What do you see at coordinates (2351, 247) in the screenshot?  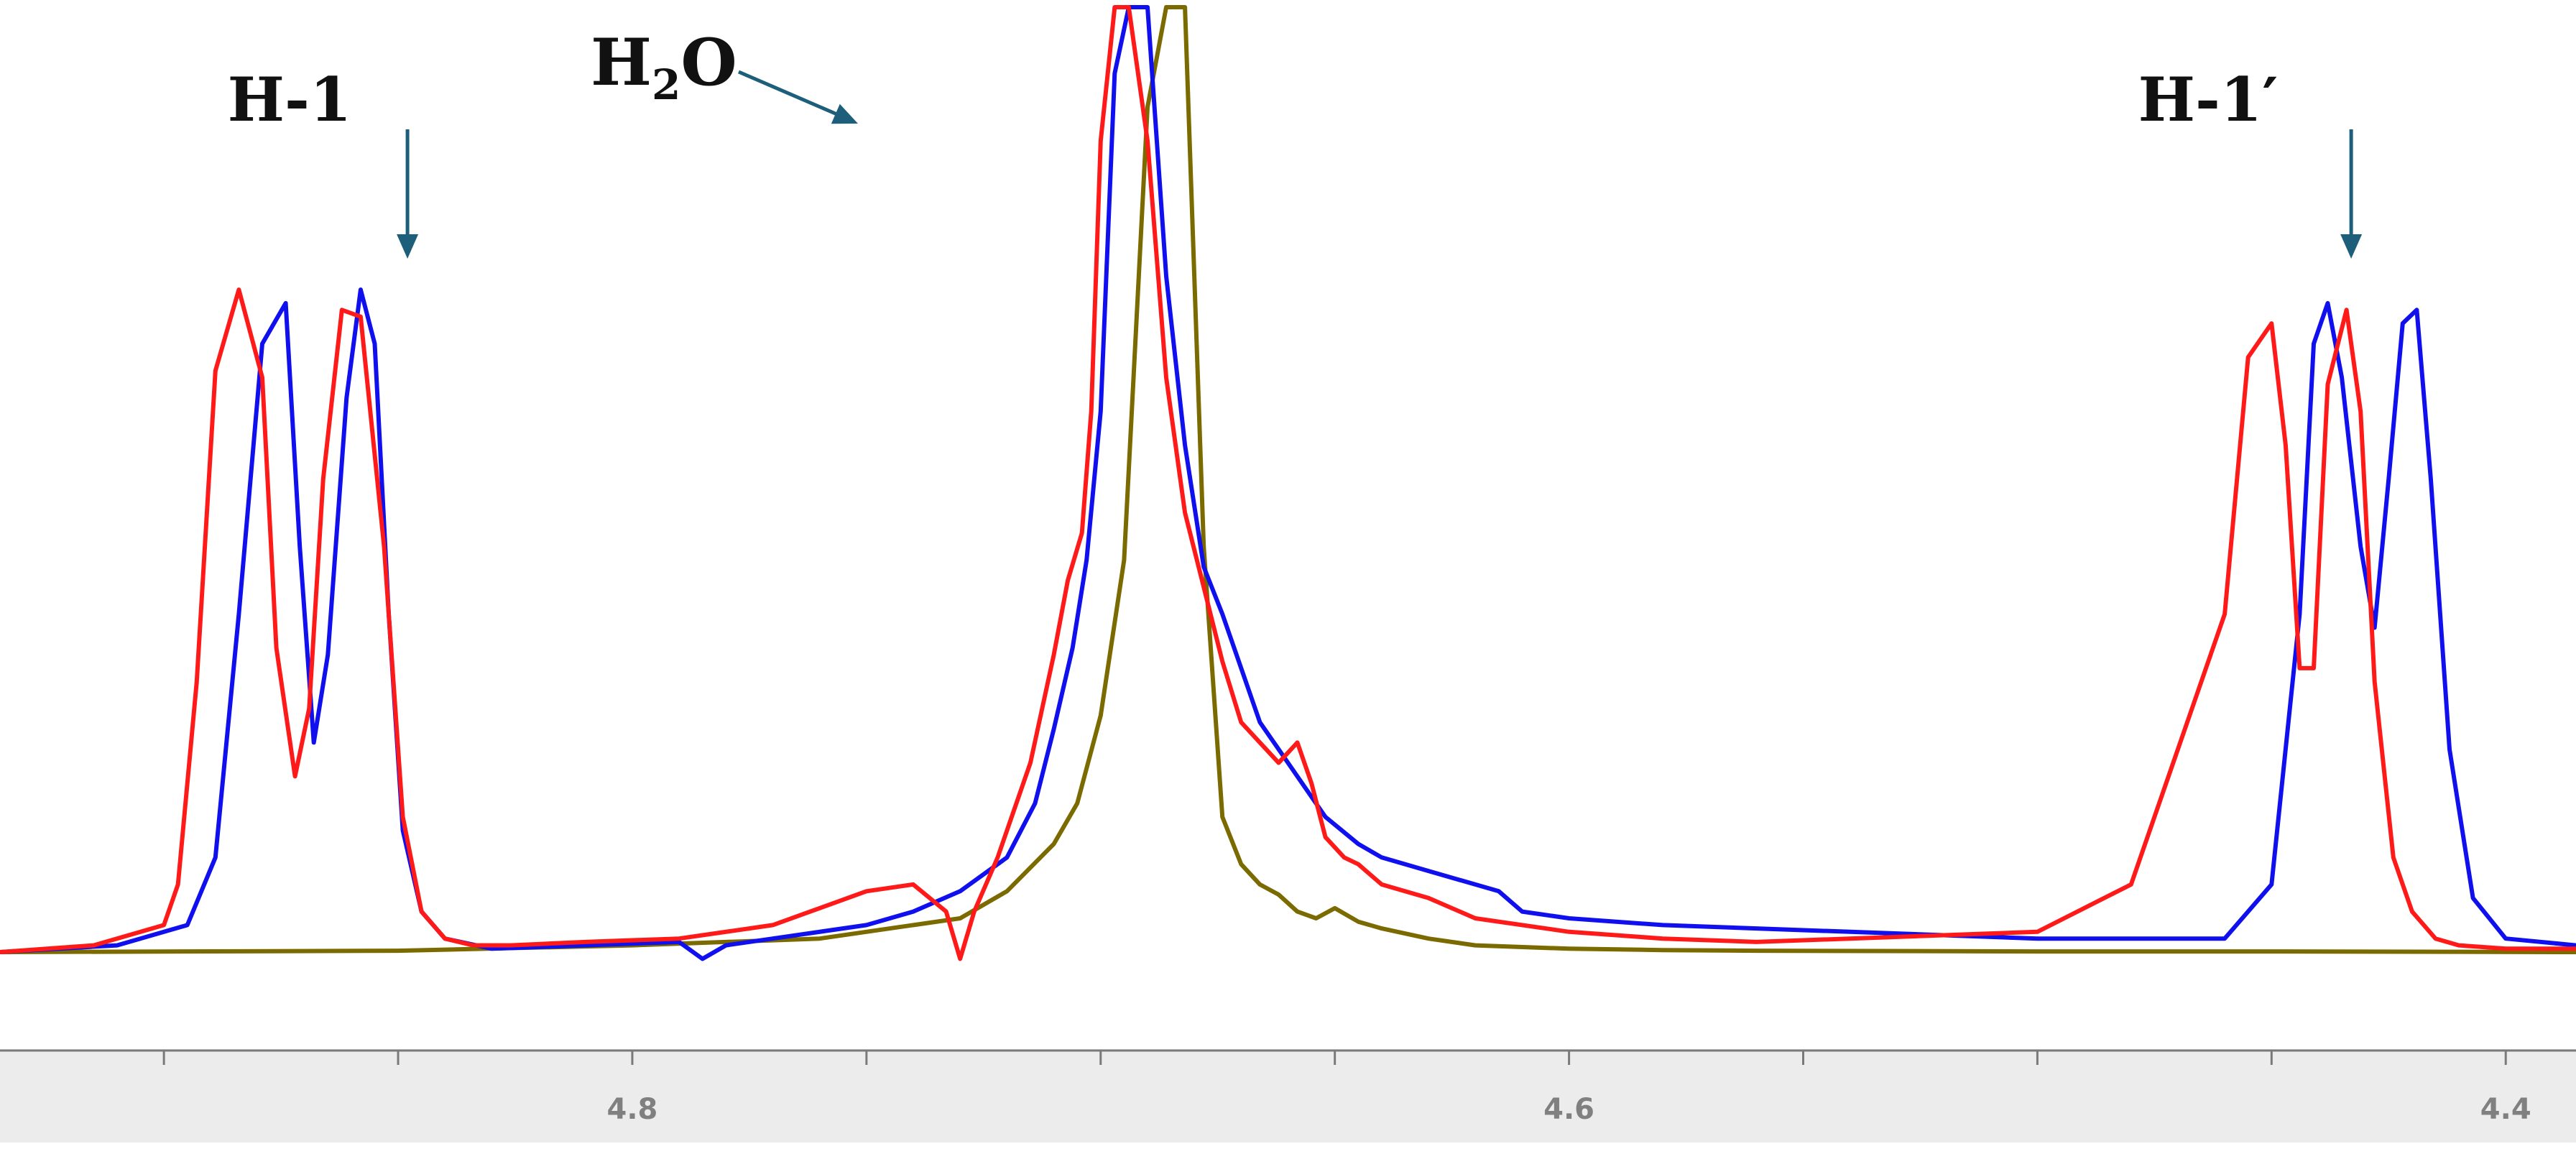 I see `annotation-h1prime-arrowhead` at bounding box center [2351, 247].